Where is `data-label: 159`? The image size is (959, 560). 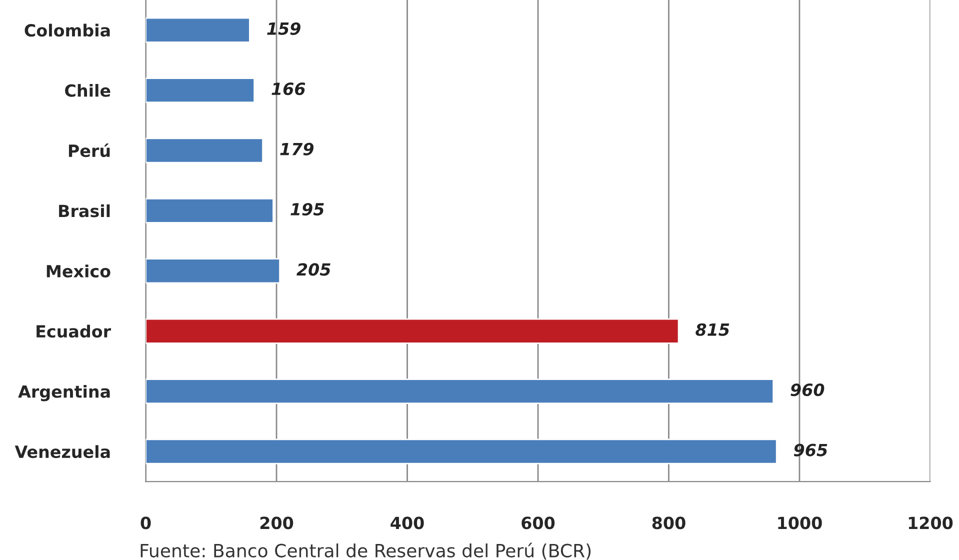 data-label: 159 is located at coordinates (283, 28).